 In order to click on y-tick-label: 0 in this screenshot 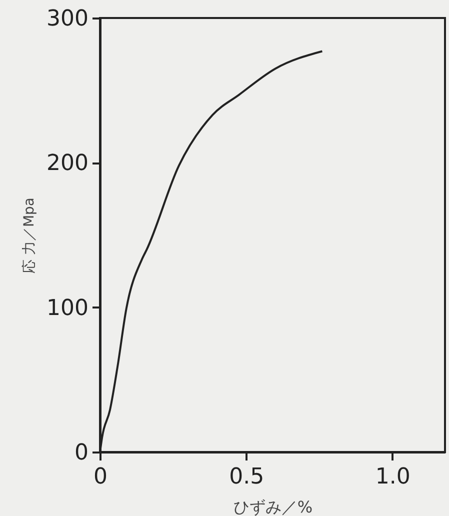, I will do `click(81, 453)`.